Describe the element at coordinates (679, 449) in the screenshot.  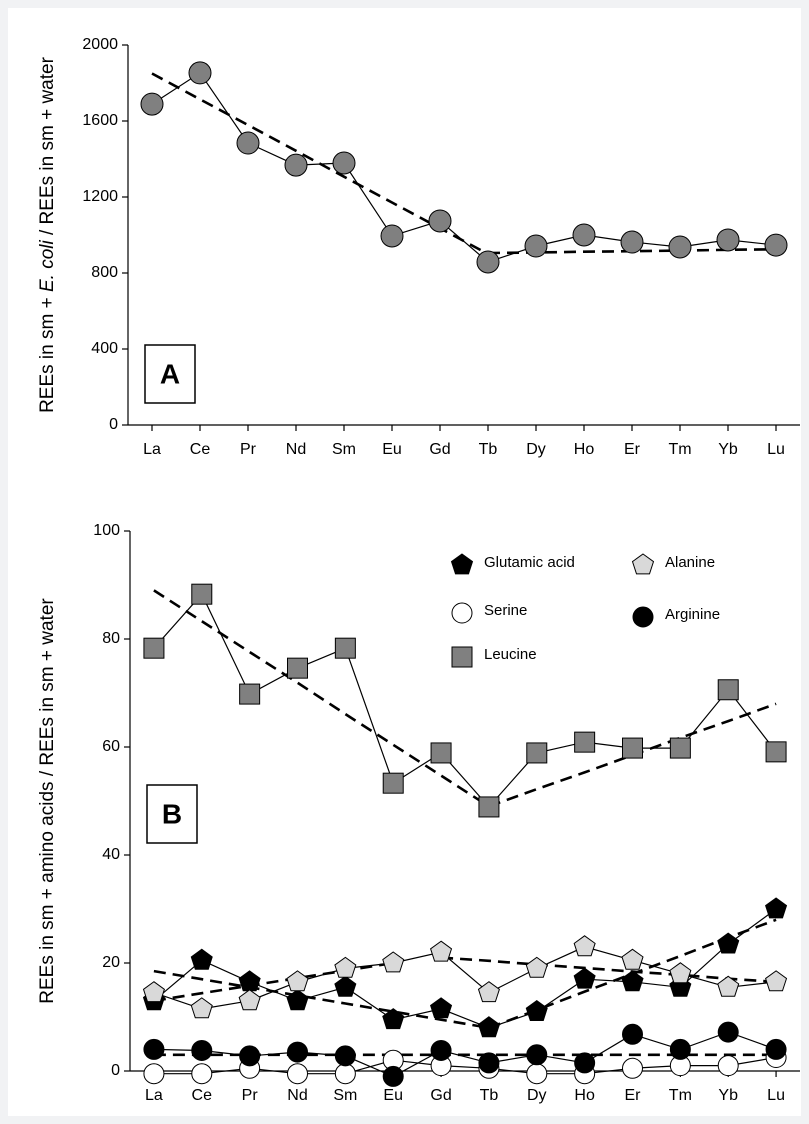
I see `x-tick-label: Tm` at that location.